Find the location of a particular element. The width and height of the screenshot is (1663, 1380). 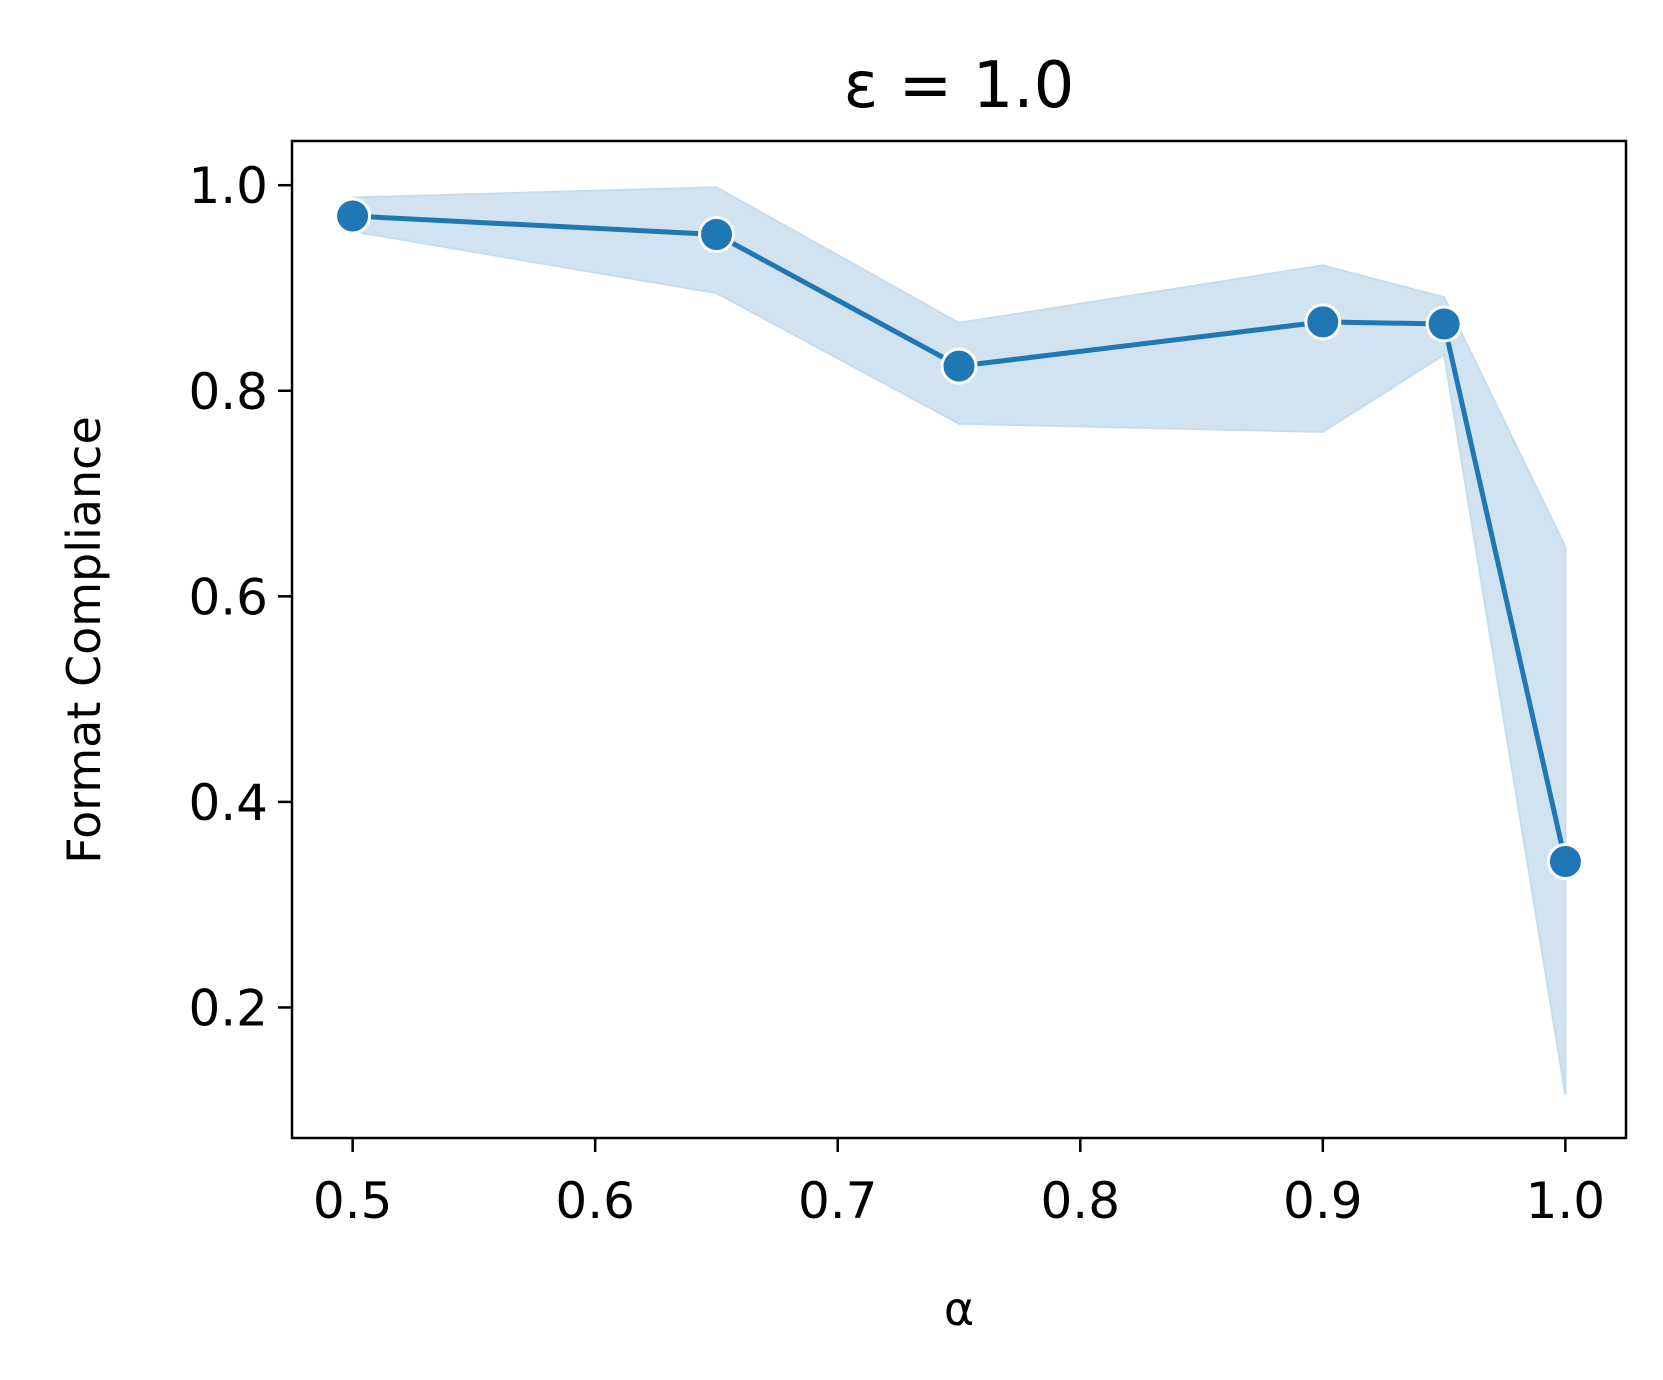

x-tick-label: 0.6 is located at coordinates (595, 1201).